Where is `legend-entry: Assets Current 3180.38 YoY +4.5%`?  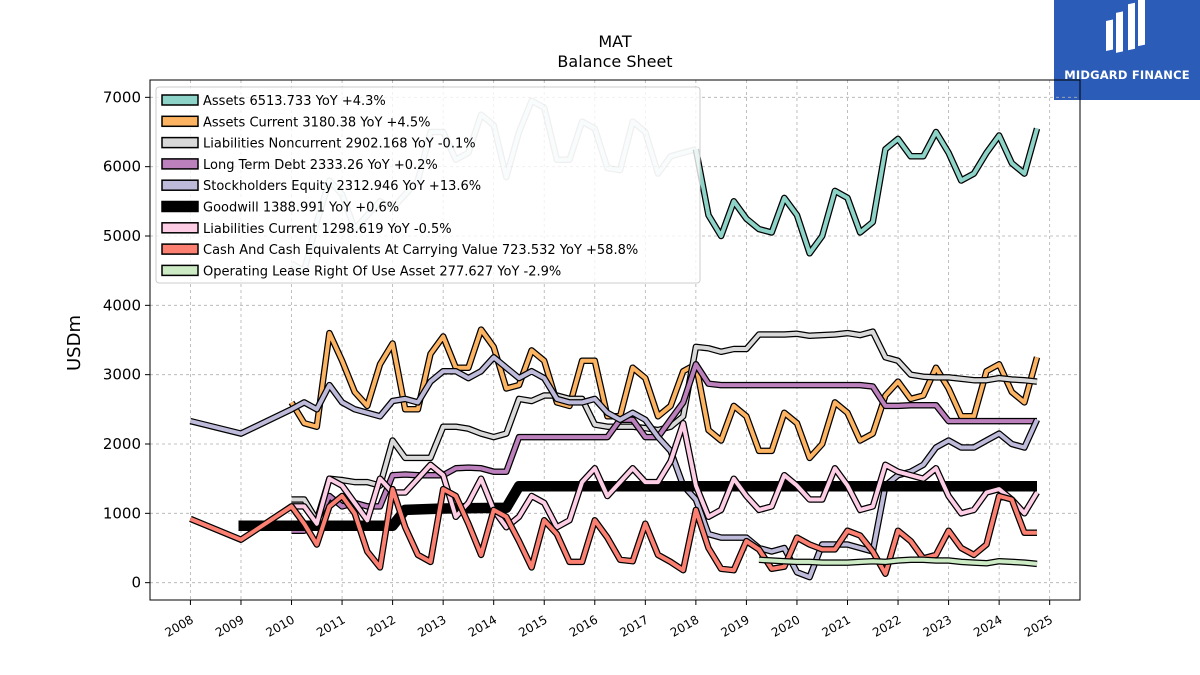 legend-entry: Assets Current 3180.38 YoY +4.5% is located at coordinates (316, 122).